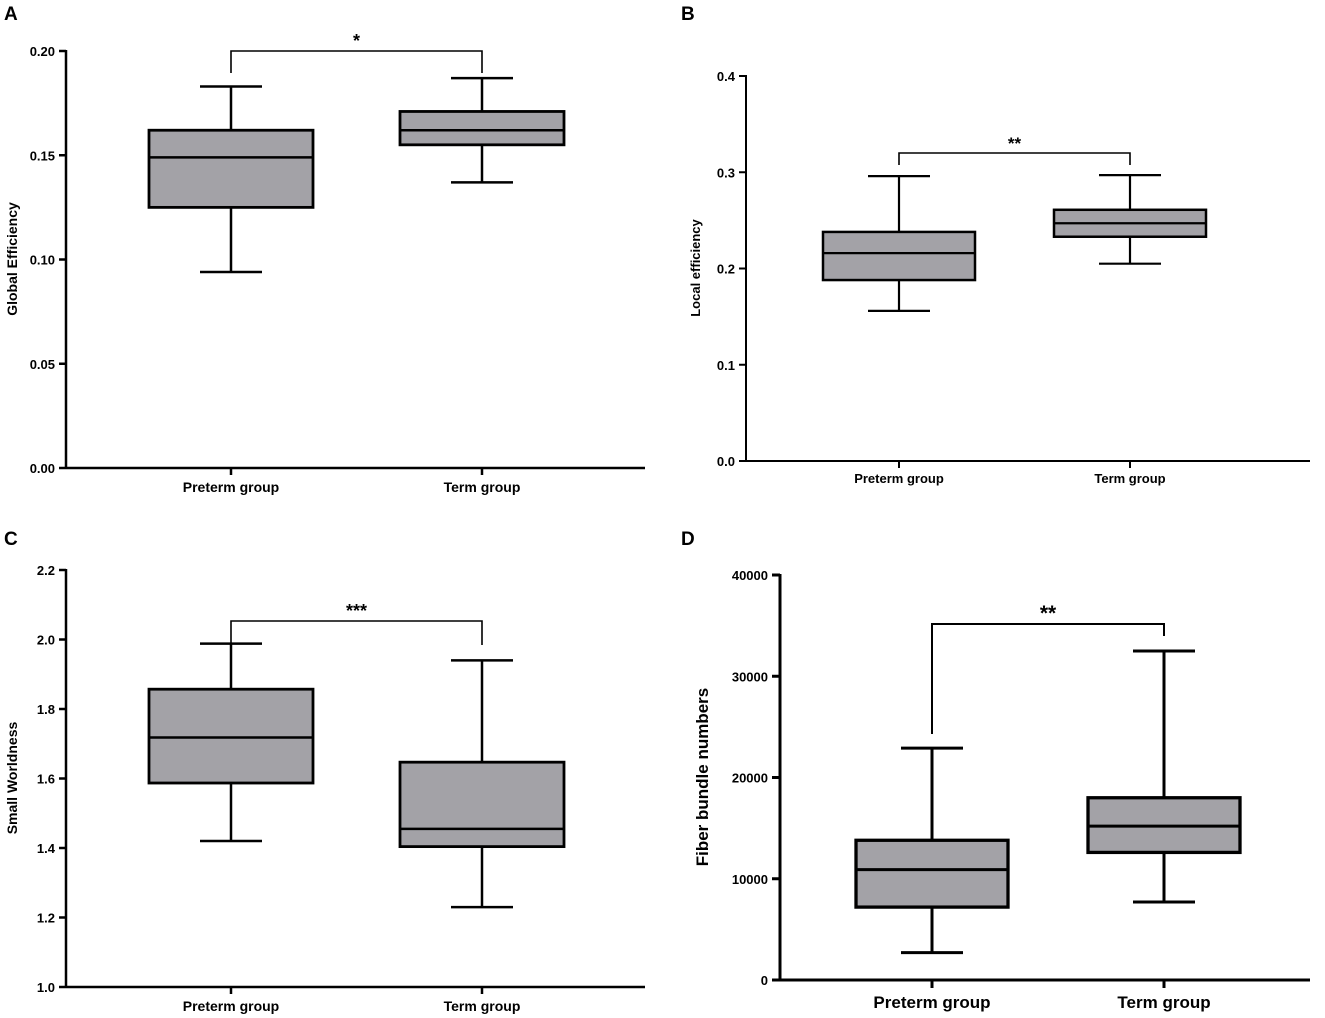  What do you see at coordinates (1041, 1002) in the screenshot?
I see `x-category-labels-d: Preterm group Term group` at bounding box center [1041, 1002].